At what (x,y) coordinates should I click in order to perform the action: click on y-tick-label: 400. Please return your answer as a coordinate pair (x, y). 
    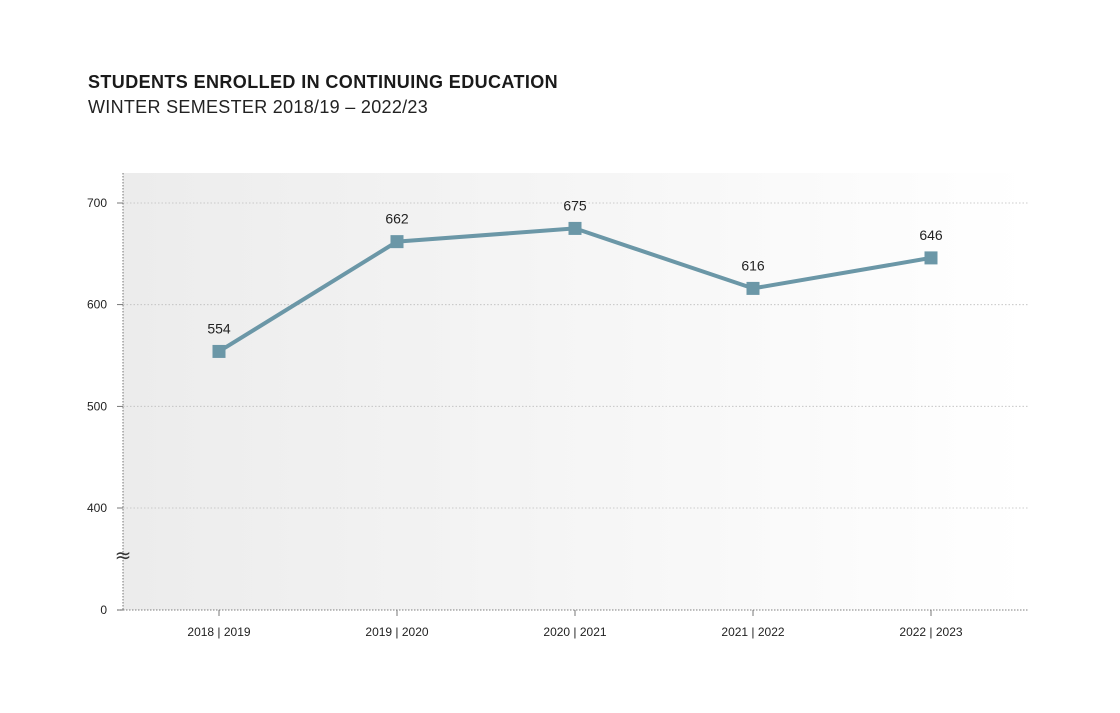
    Looking at the image, I should click on (97, 508).